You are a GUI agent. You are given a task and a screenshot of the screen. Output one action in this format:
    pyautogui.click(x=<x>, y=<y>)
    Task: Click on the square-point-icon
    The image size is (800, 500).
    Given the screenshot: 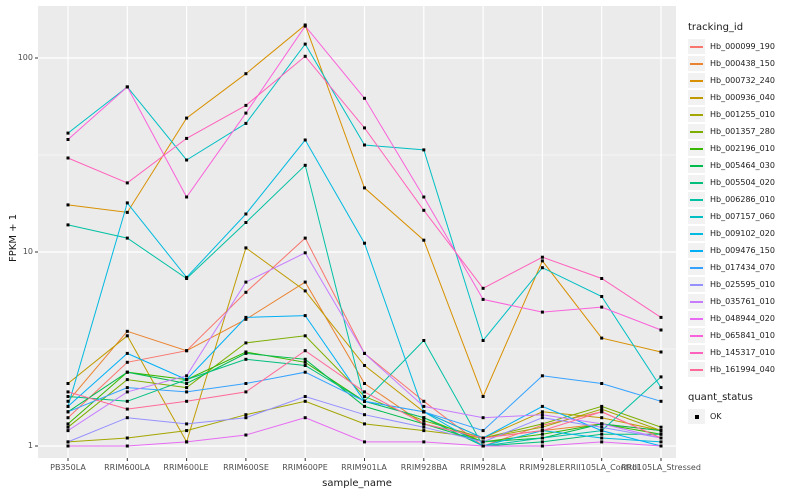 What is the action you would take?
    pyautogui.click(x=696, y=416)
    